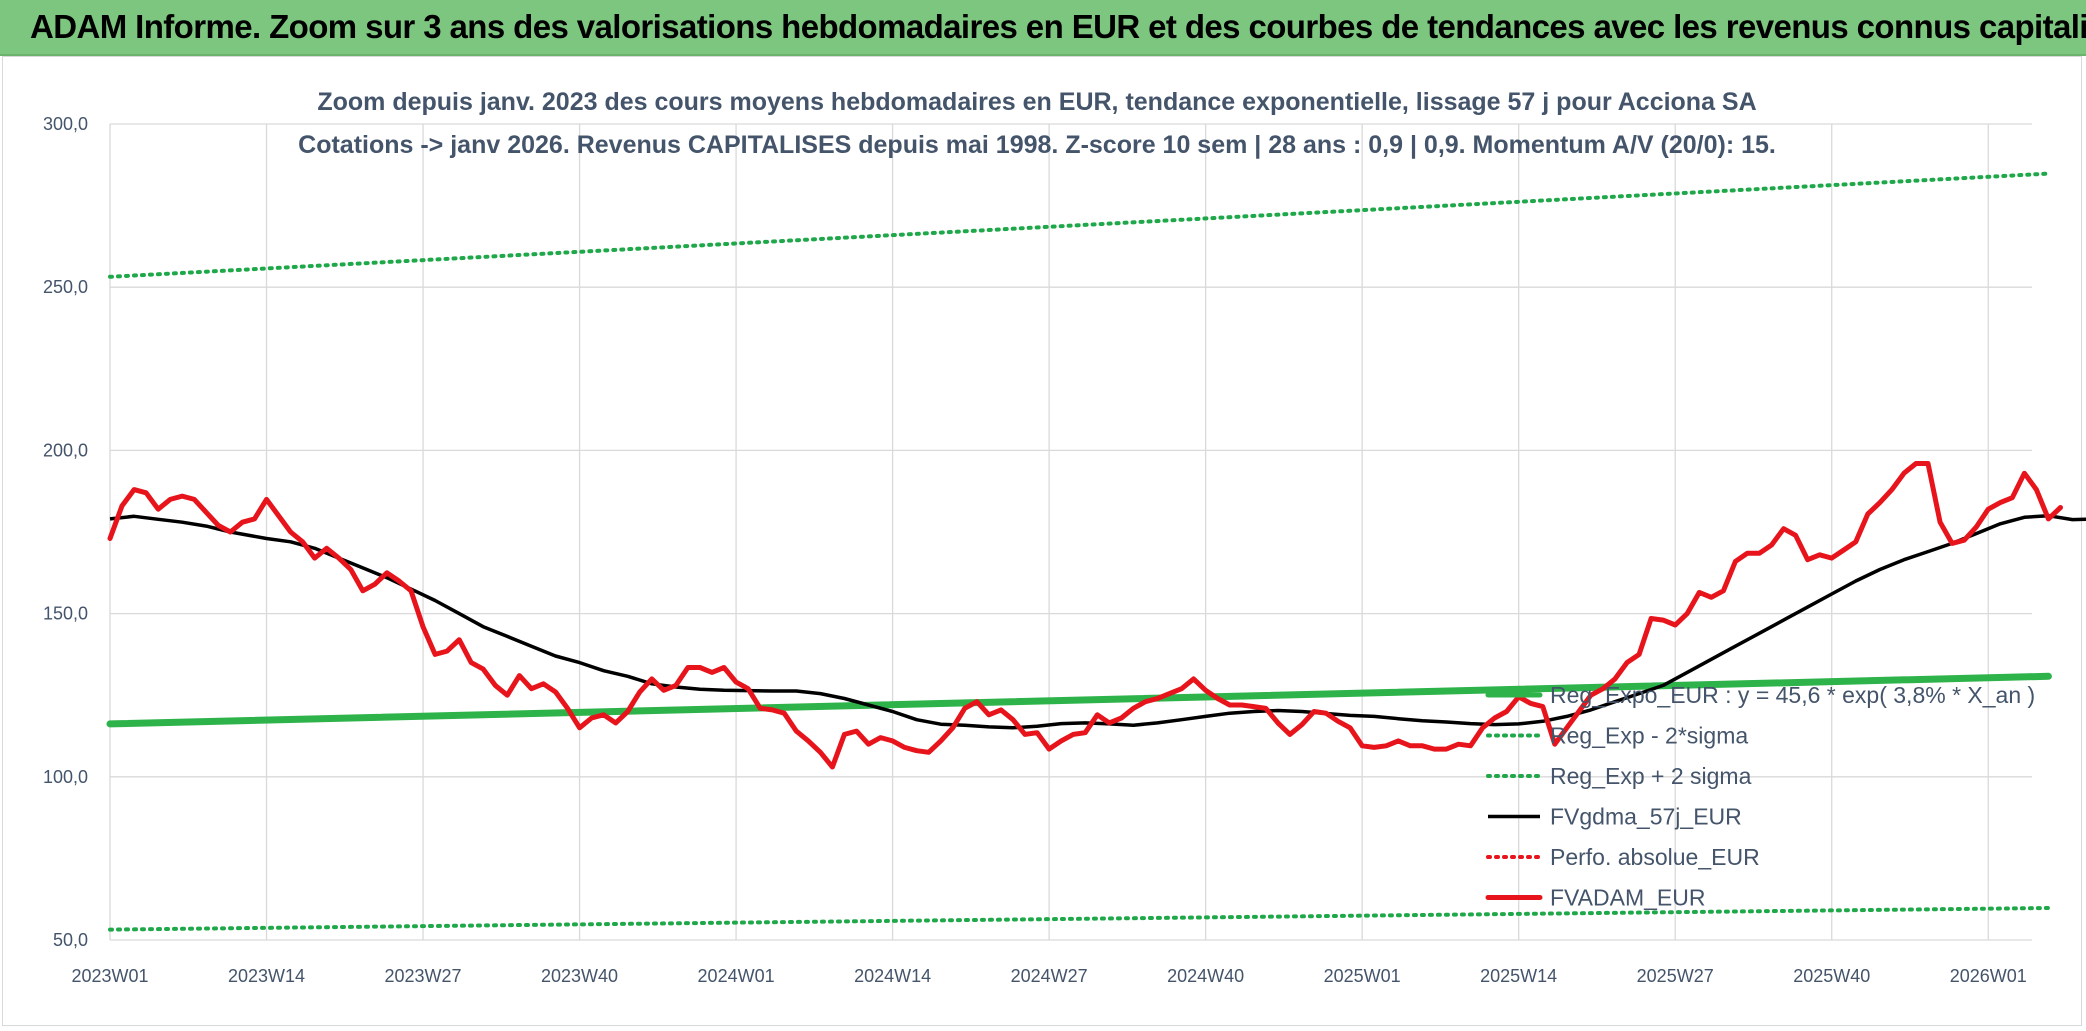  What do you see at coordinates (1628, 898) in the screenshot?
I see `legend-label: FVADAM_EUR` at bounding box center [1628, 898].